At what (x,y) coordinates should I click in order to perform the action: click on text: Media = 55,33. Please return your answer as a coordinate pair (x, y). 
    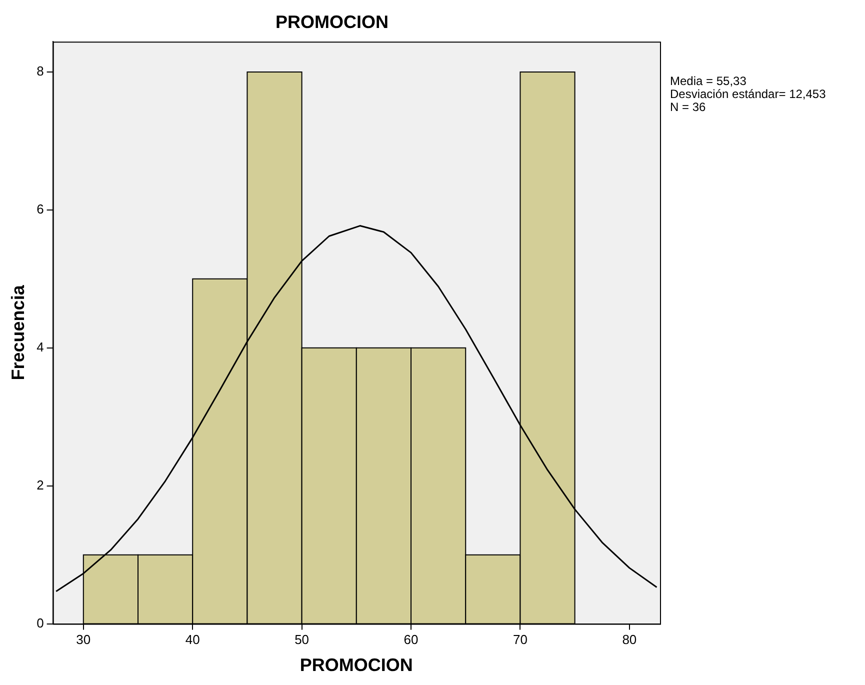
    Looking at the image, I should click on (708, 81).